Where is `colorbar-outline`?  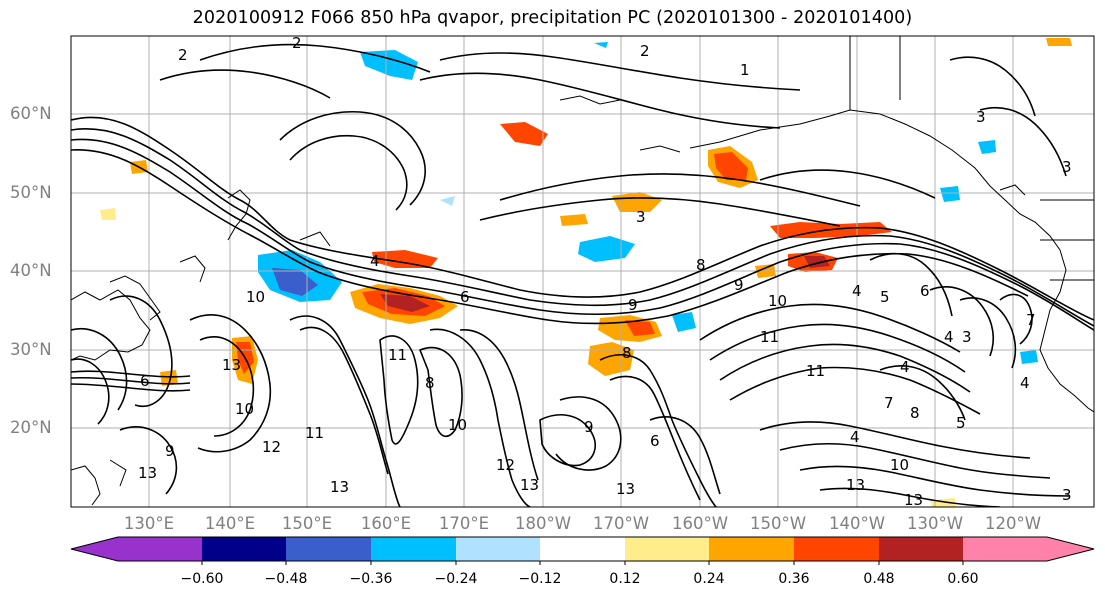
colorbar-outline is located at coordinates (582, 549).